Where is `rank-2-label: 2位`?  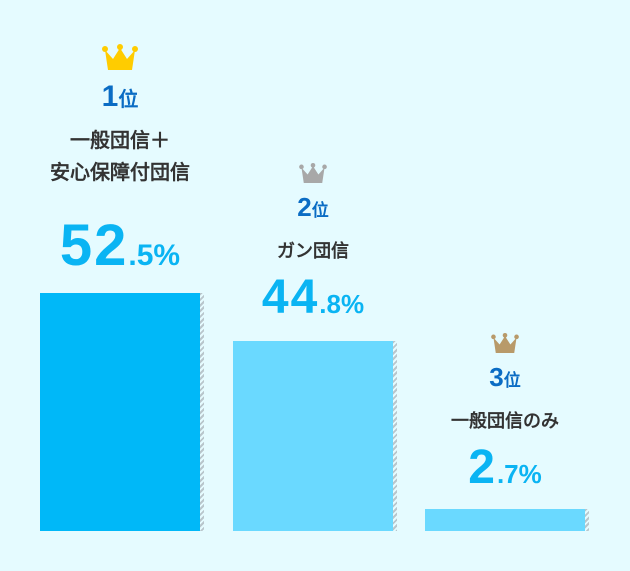 rank-2-label: 2位 is located at coordinates (313, 207).